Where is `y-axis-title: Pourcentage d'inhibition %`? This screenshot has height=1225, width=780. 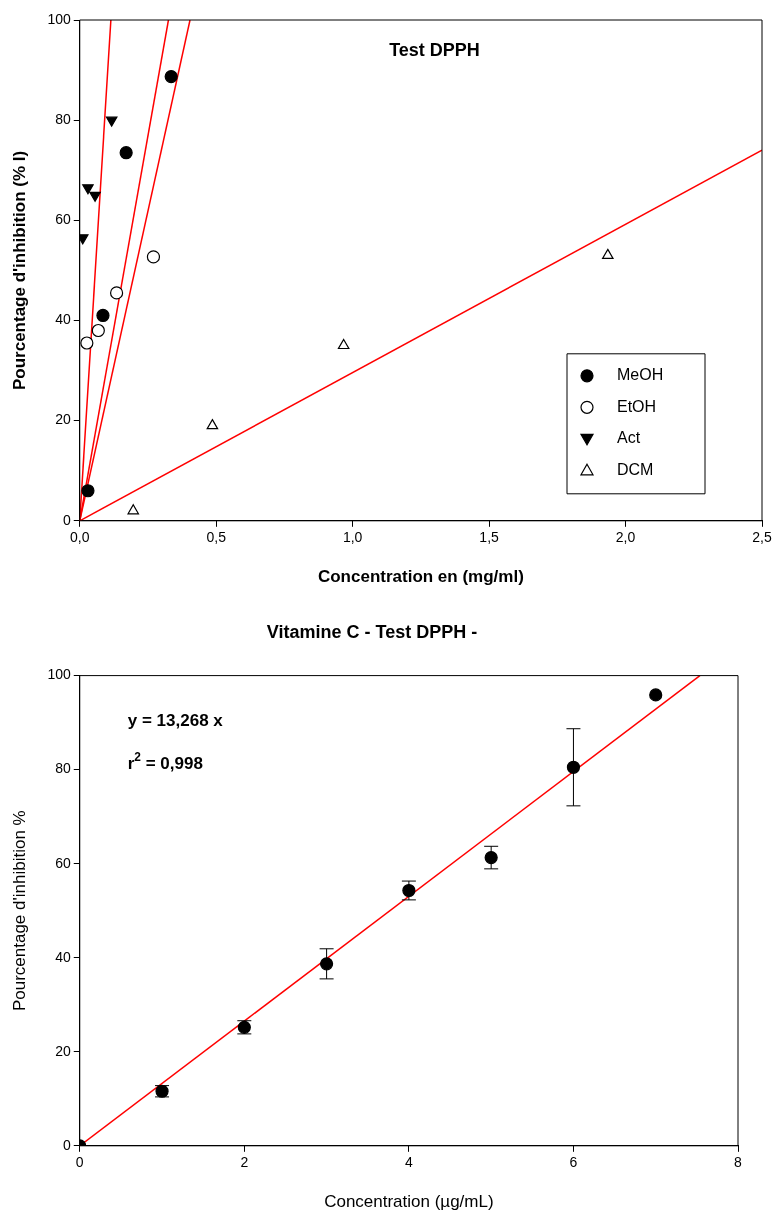 y-axis-title: Pourcentage d'inhibition % is located at coordinates (19, 911).